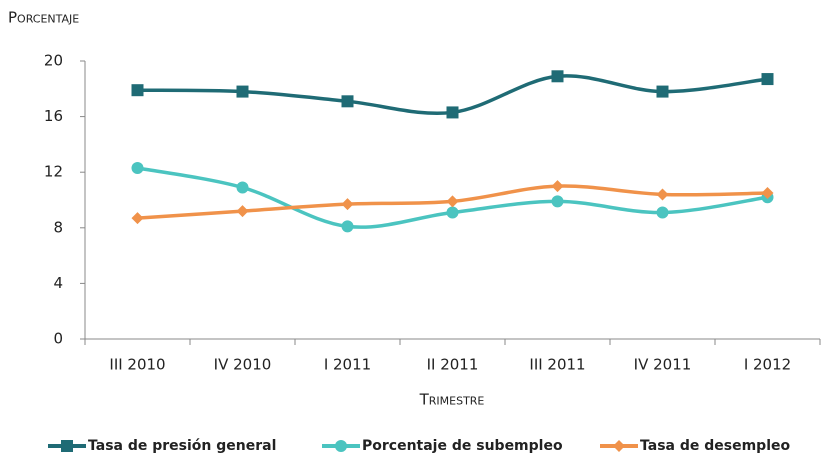 The height and width of the screenshot is (464, 821). Describe the element at coordinates (767, 365) in the screenshot. I see `x-tick-label: I 2012` at that location.